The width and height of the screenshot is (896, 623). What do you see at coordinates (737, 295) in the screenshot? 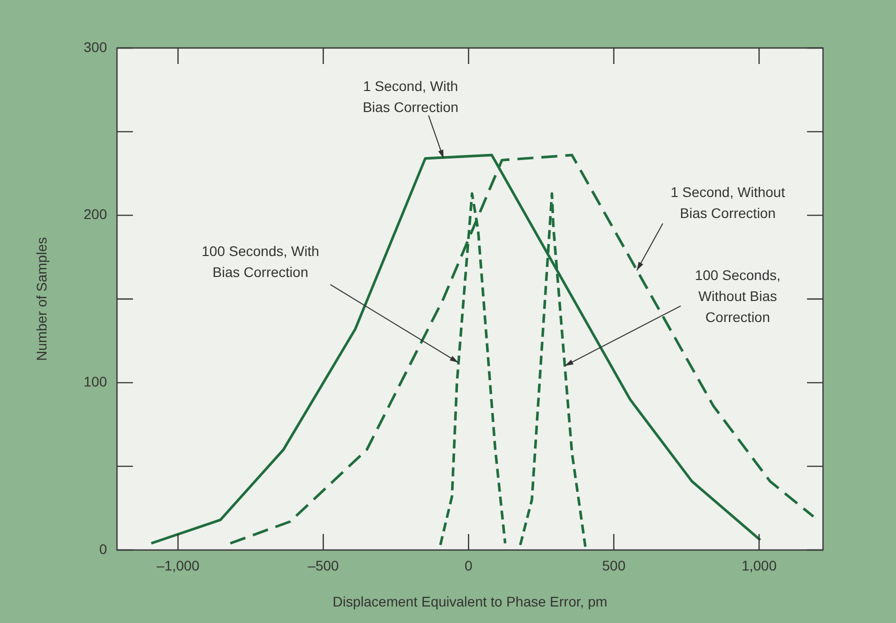
I see `annotation: 100 Seconds, Without Bias Correction` at bounding box center [737, 295].